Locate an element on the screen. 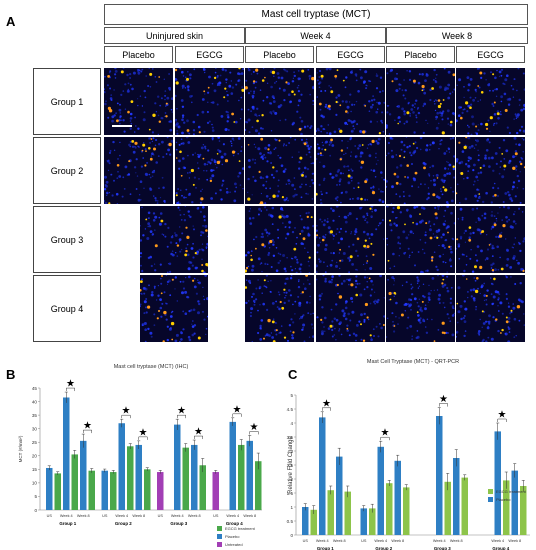  legend-label: EGCG treatment is located at coordinates (511, 491).